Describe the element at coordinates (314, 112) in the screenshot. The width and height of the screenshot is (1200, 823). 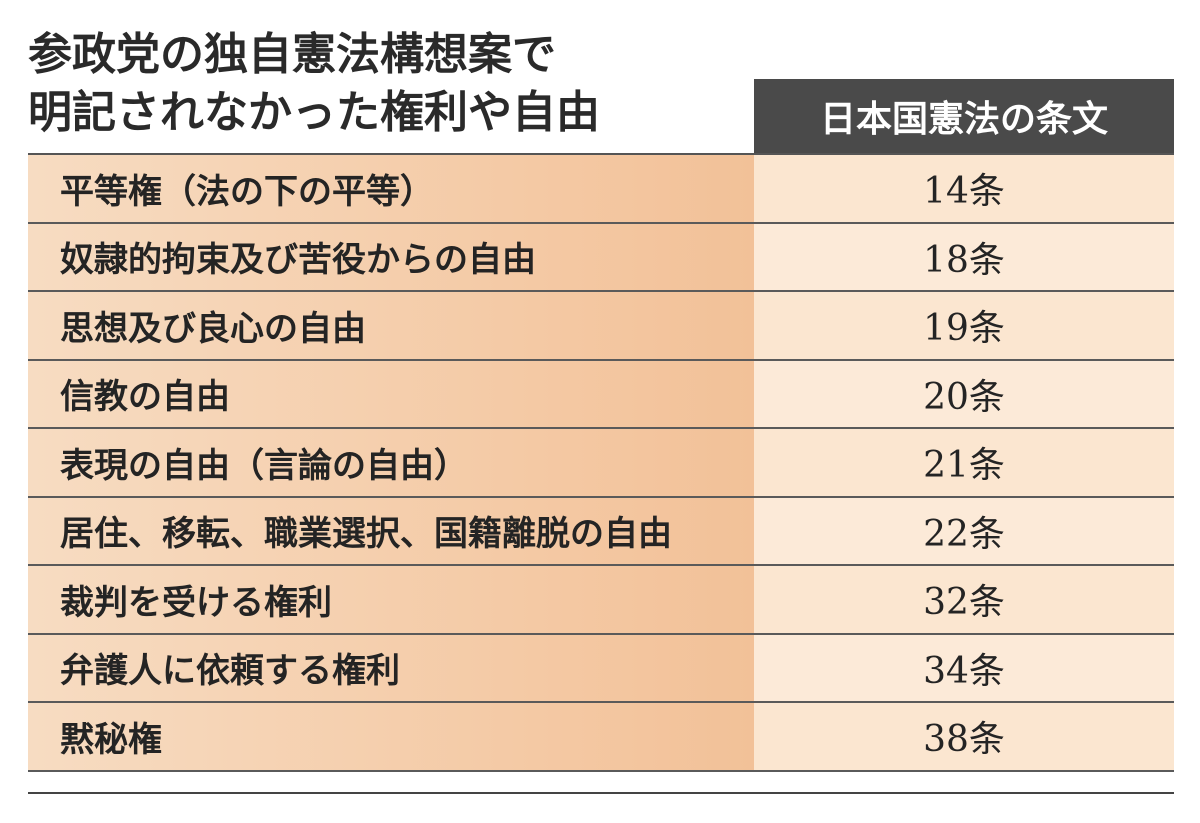
I see `title-line-2: 明記されなかった権利や自由` at that location.